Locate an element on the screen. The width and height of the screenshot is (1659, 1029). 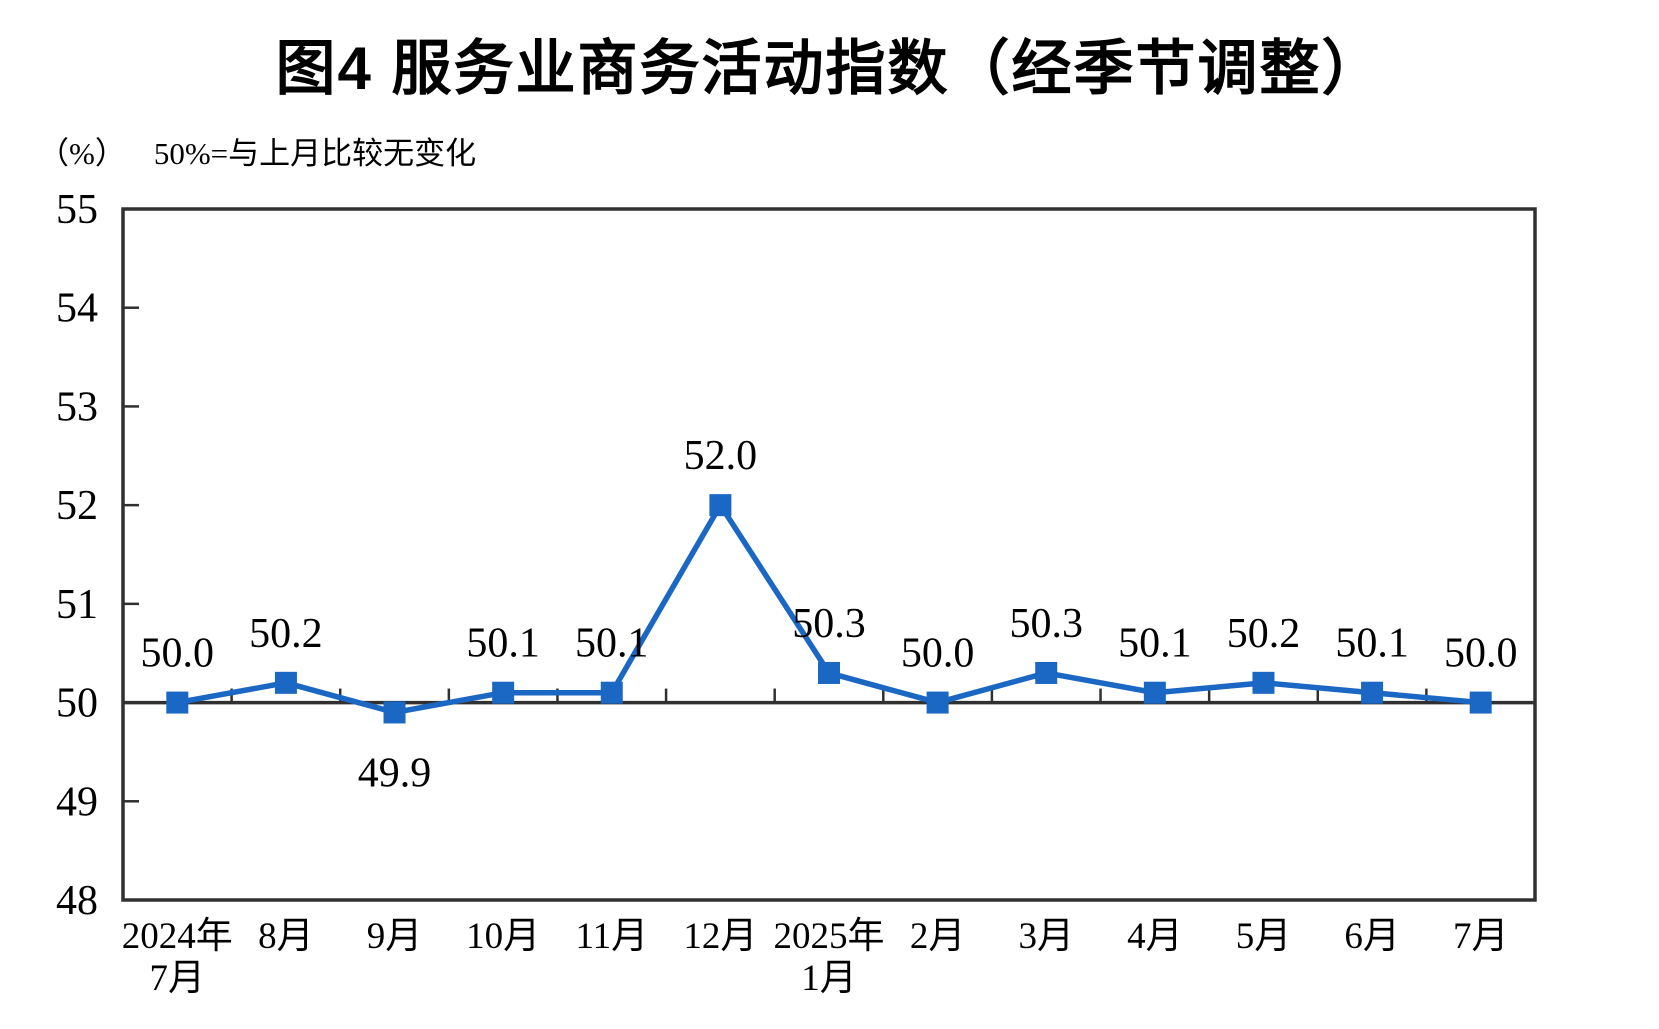
baseline-note: 50%=与上月比较无变化 is located at coordinates (315, 153).